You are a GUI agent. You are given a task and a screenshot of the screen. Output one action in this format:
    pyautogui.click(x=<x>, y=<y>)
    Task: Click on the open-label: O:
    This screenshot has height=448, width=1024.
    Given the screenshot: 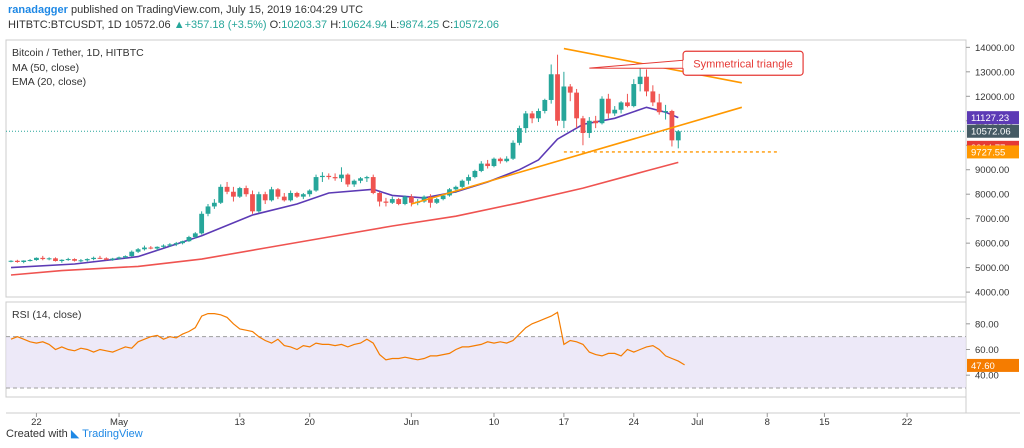 What is the action you would take?
    pyautogui.click(x=275, y=25)
    